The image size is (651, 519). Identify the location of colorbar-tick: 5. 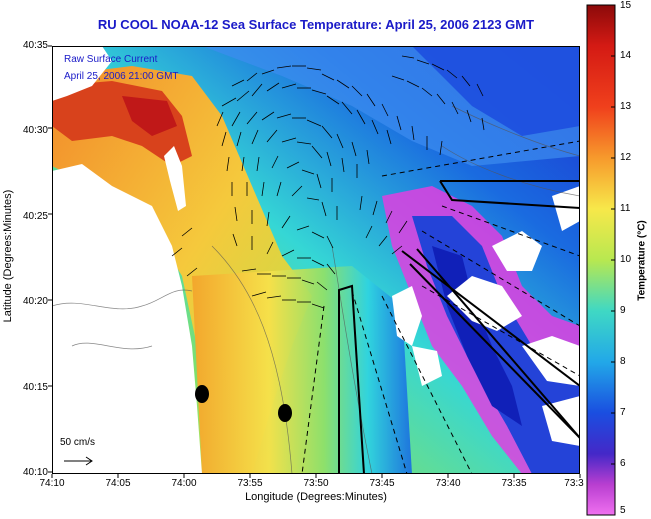
(623, 510).